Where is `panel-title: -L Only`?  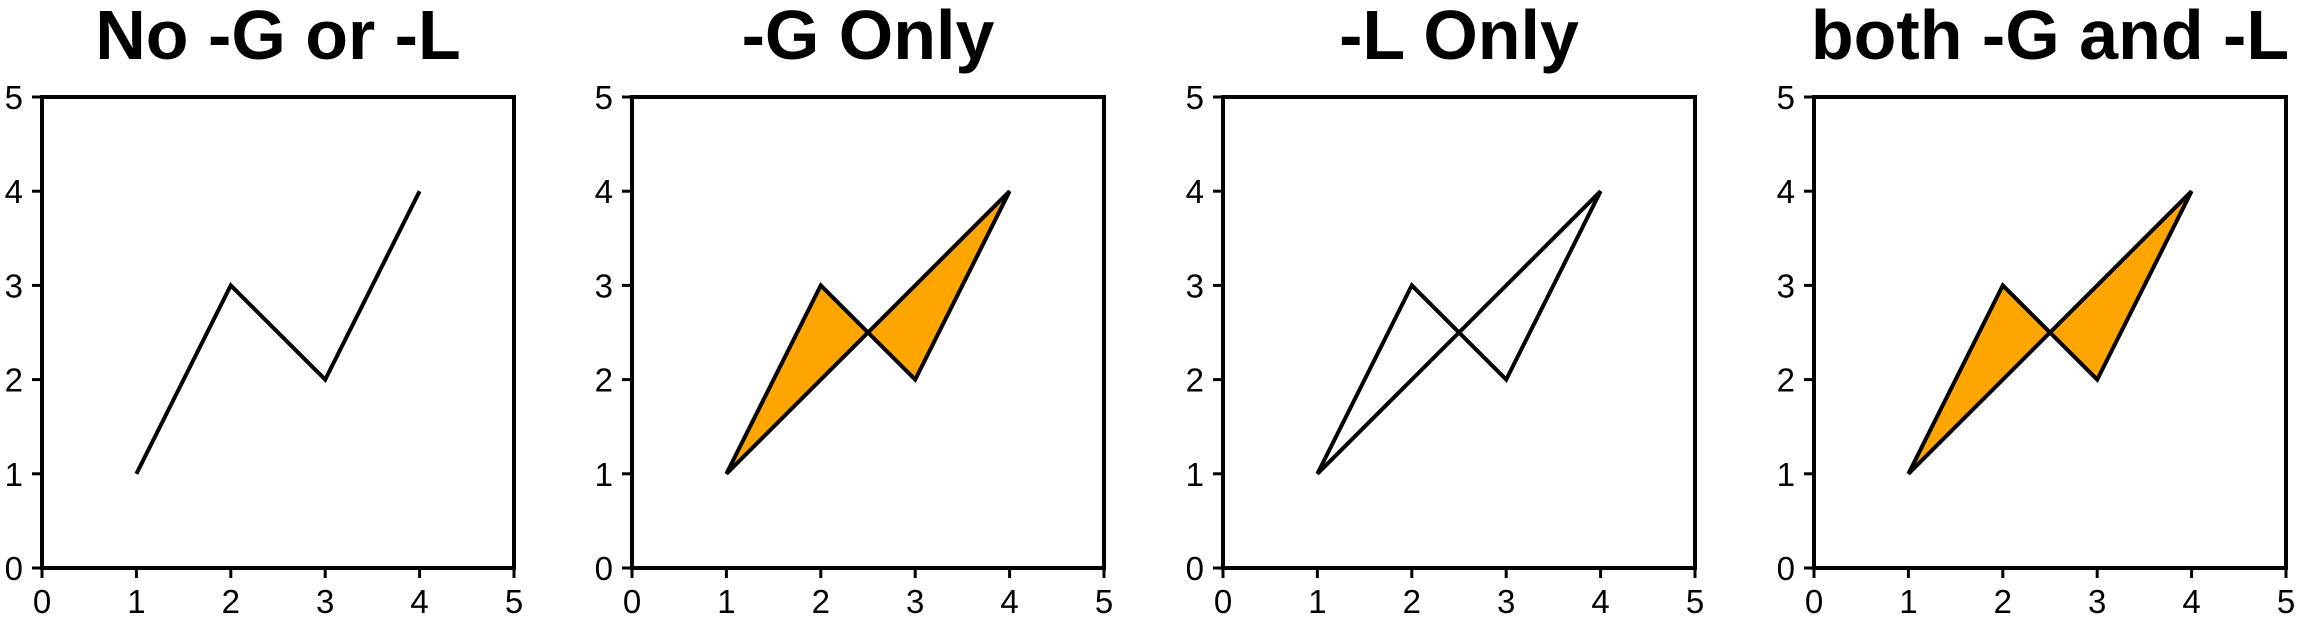
panel-title: -L Only is located at coordinates (1459, 37).